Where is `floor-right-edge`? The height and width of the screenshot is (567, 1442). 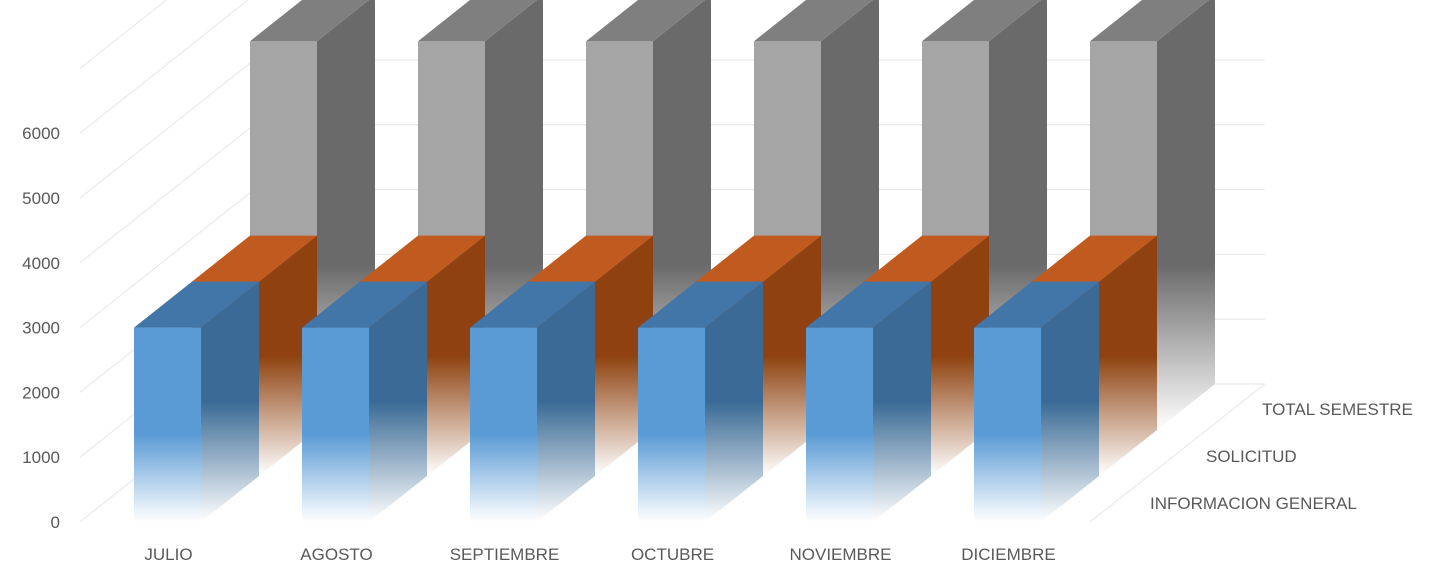
floor-right-edge is located at coordinates (1177, 453).